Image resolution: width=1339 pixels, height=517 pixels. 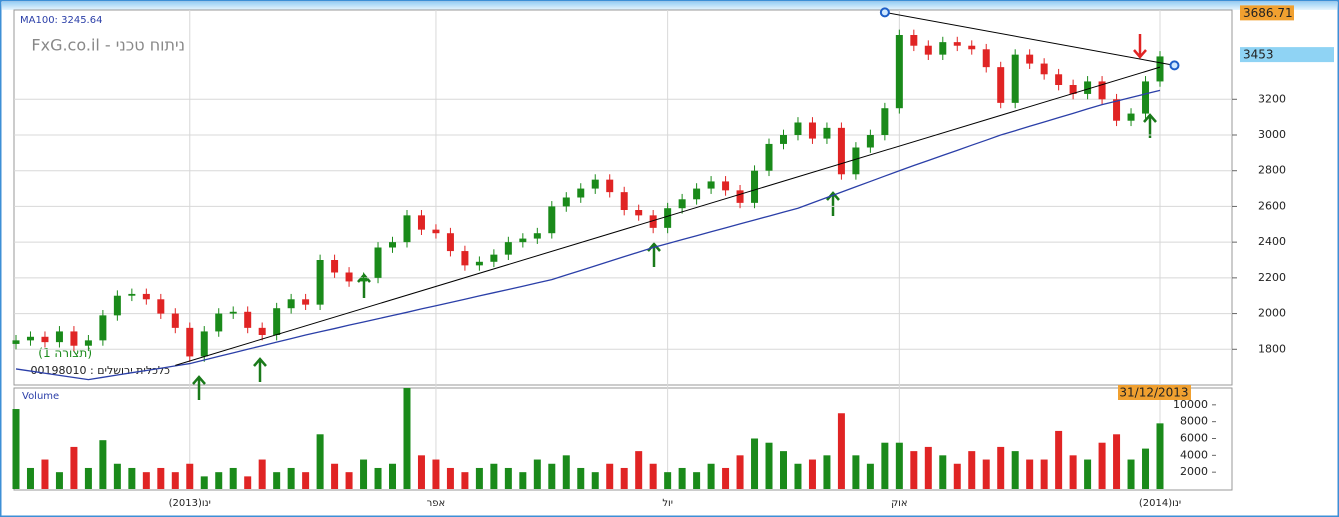 I want to click on instrument-label: כלכלית ירושלים : 00198010, so click(x=101, y=370).